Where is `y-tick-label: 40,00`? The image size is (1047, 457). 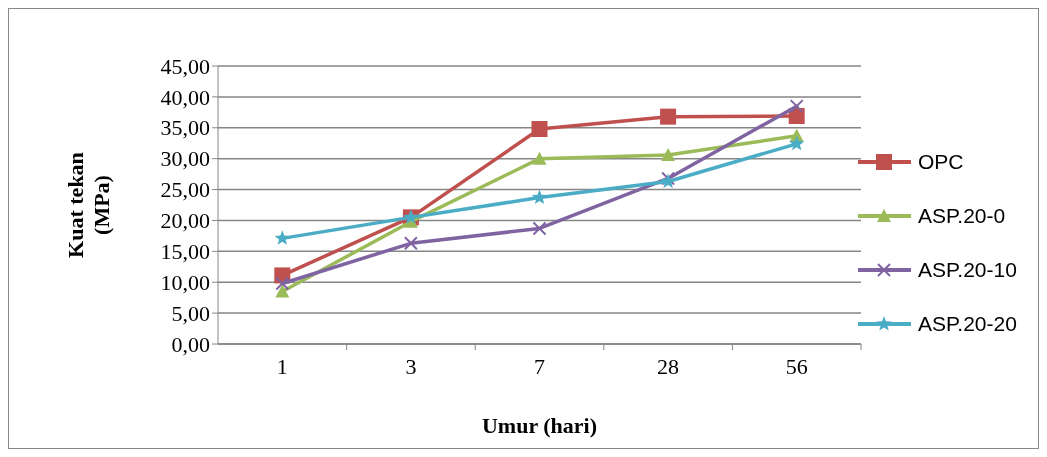
y-tick-label: 40,00 is located at coordinates (185, 97).